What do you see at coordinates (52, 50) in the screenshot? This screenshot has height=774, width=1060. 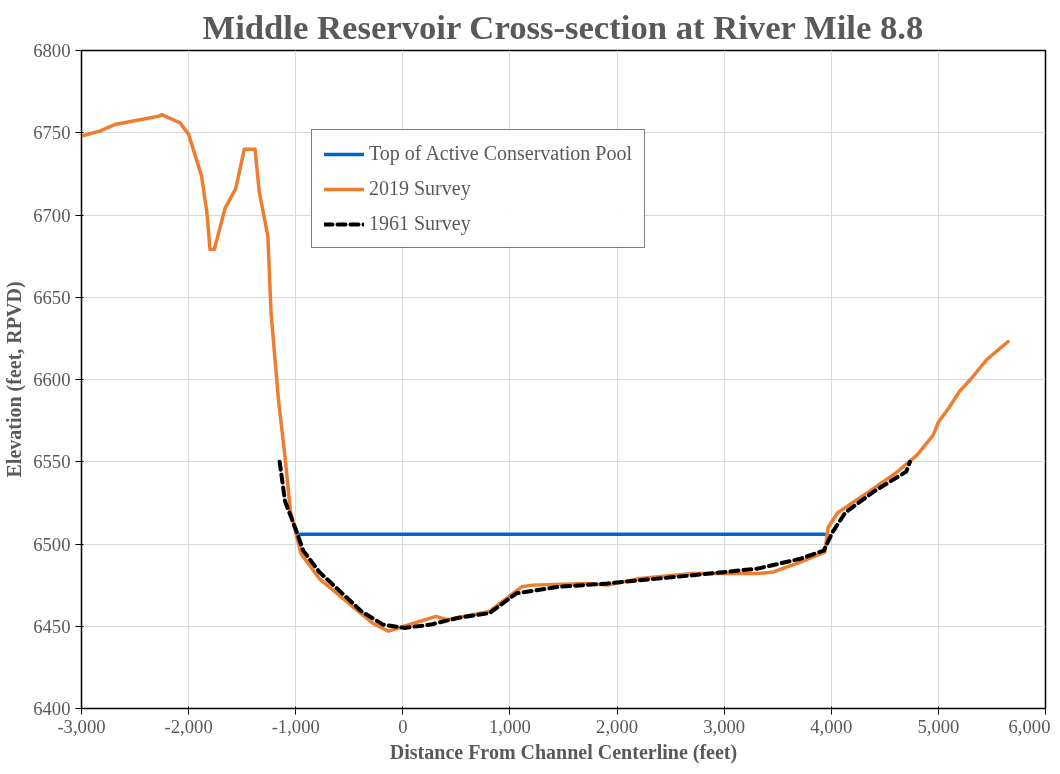 I see `y-tick-label: 6800` at bounding box center [52, 50].